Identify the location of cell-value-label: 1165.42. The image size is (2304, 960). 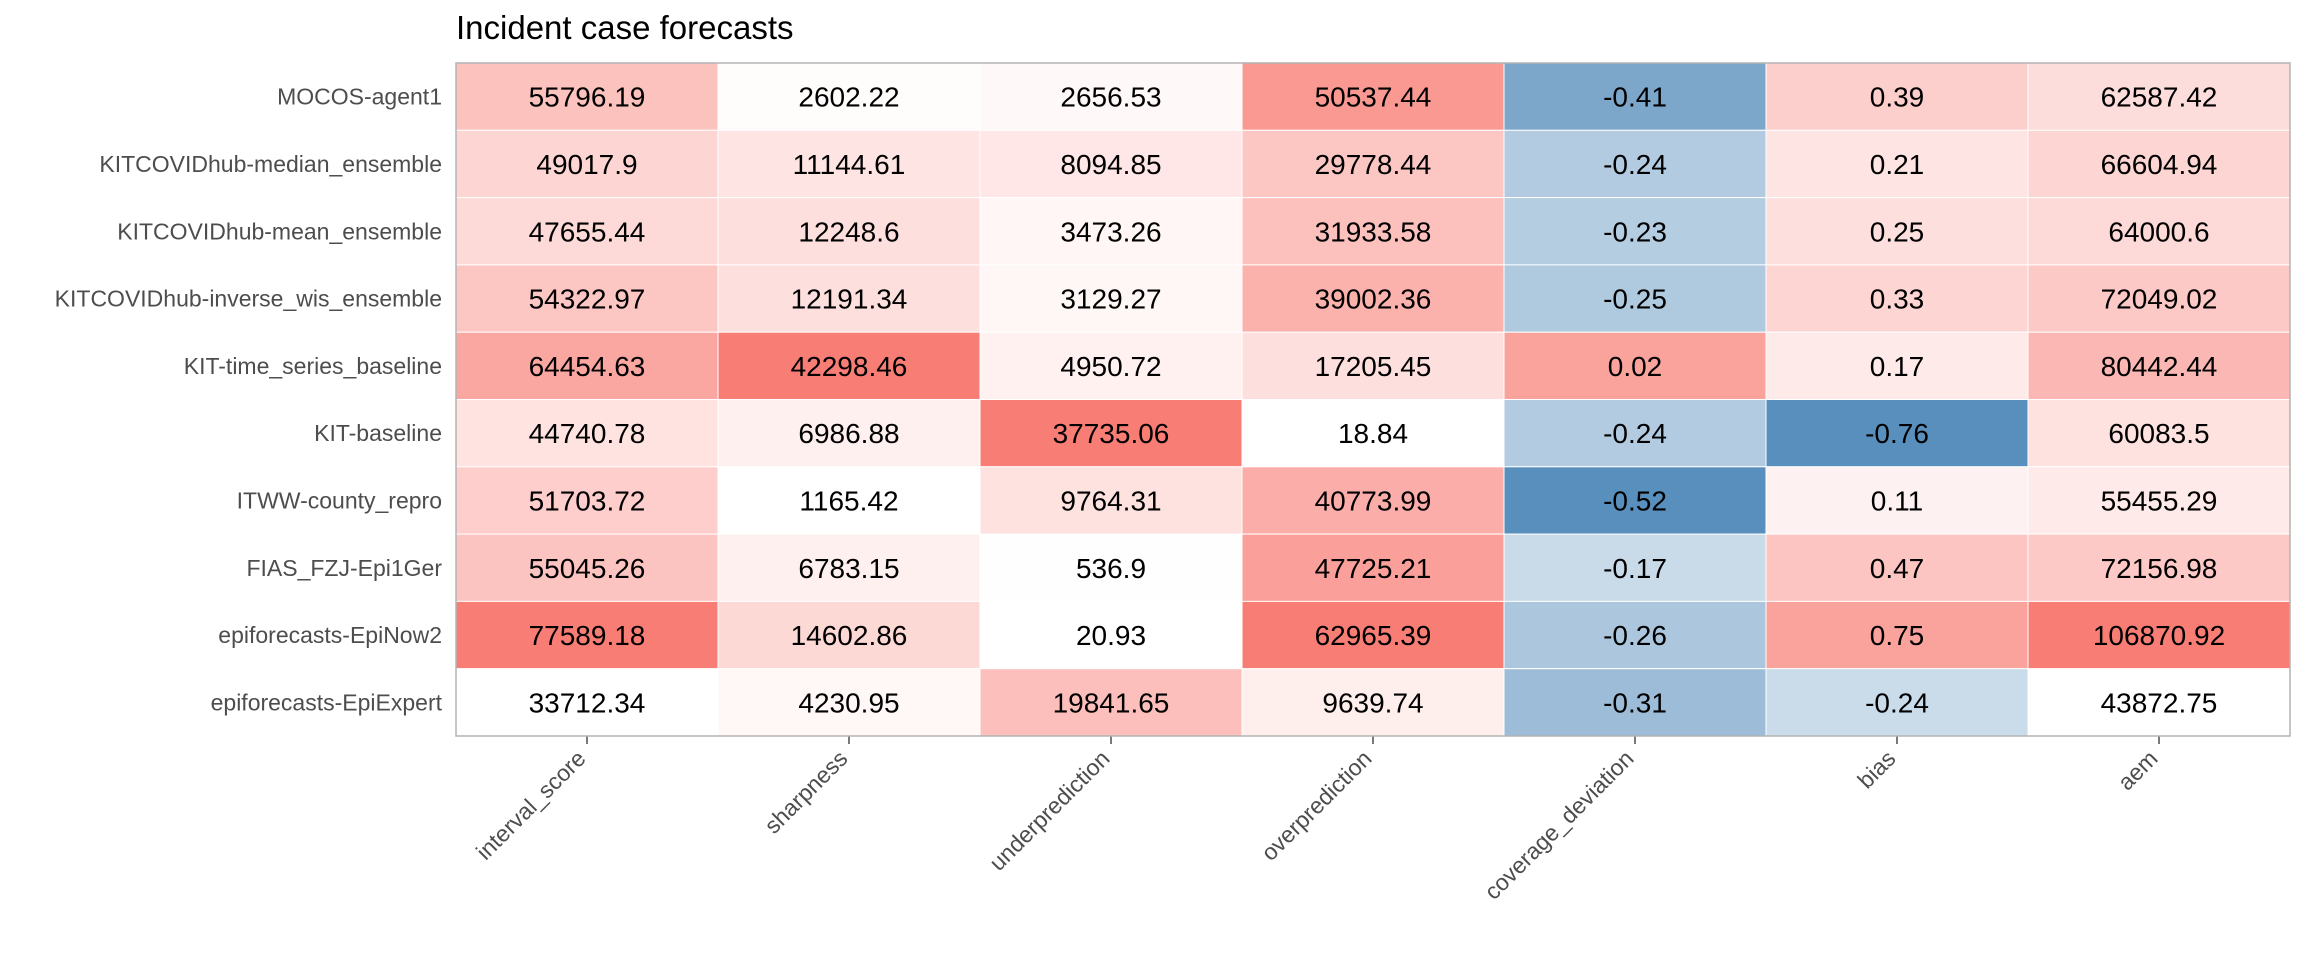
(848, 500).